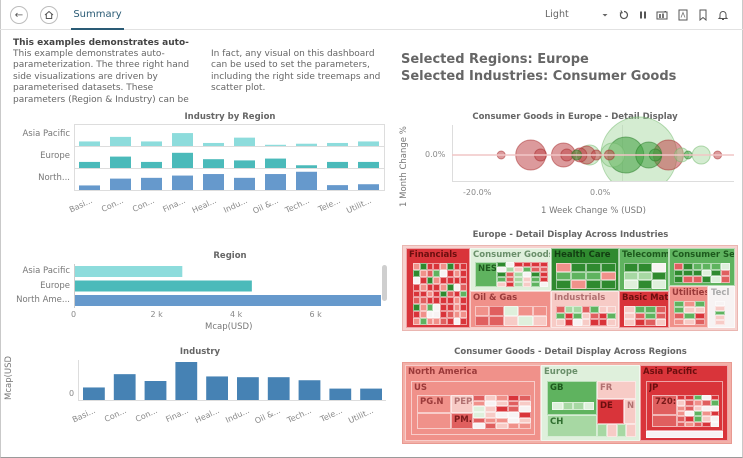  Describe the element at coordinates (89, 187) in the screenshot. I see `bar-north--0` at that location.